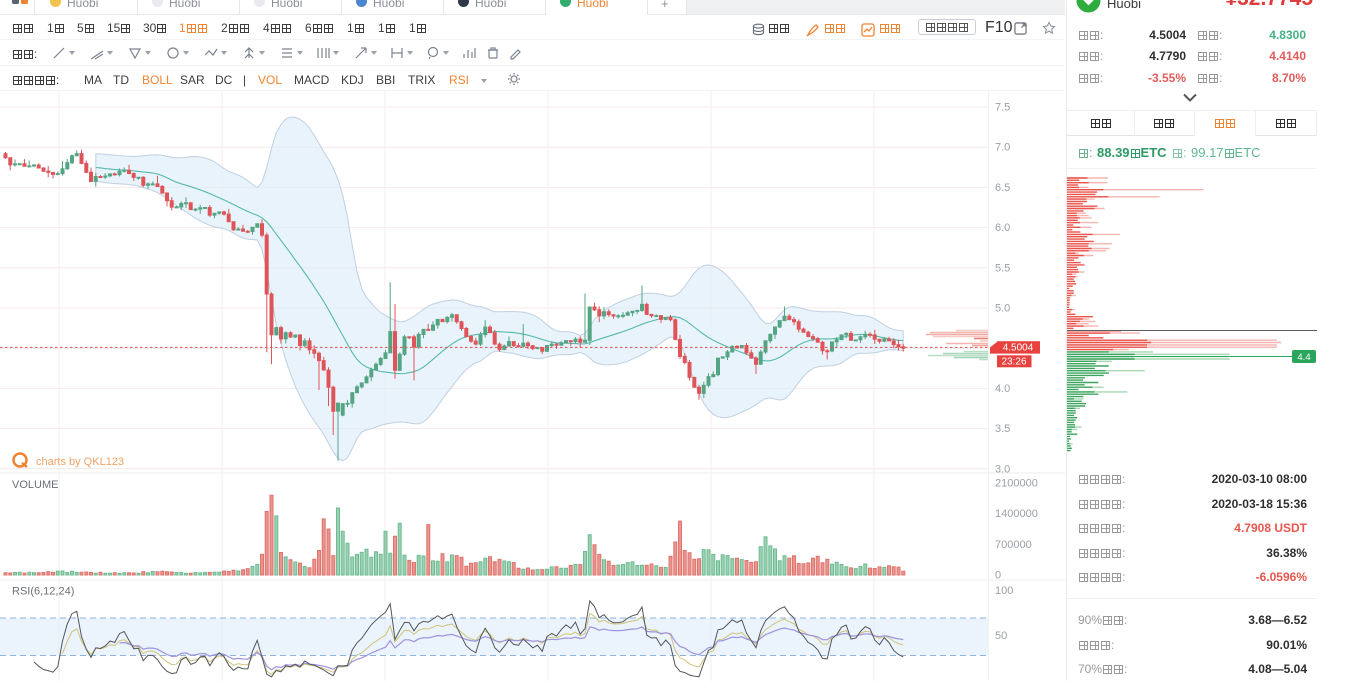  Describe the element at coordinates (1018, 348) in the screenshot. I see `svg-text: 4.5004` at that location.